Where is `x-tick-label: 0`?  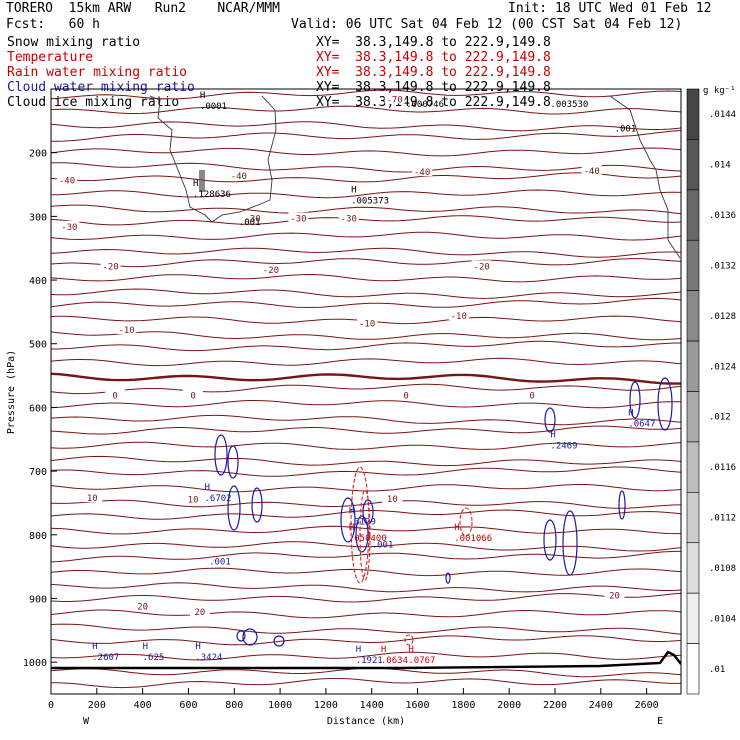 x-tick-label: 0 is located at coordinates (51, 705).